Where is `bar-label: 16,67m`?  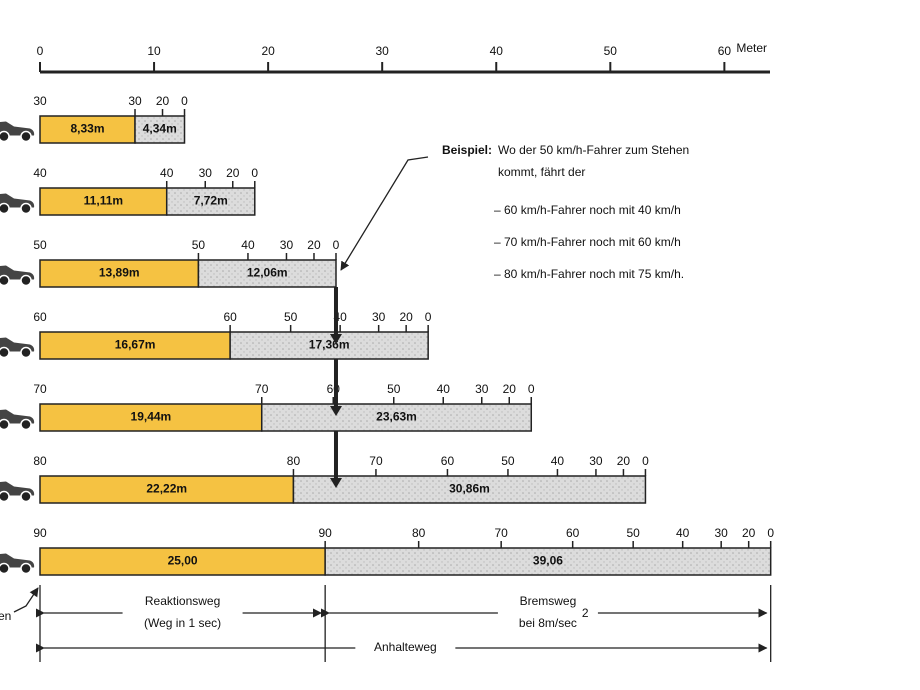
bar-label: 16,67m is located at coordinates (135, 345).